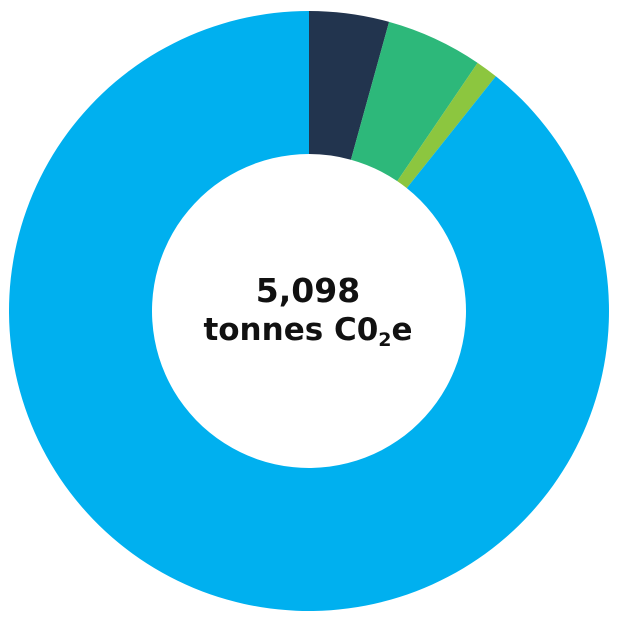 Image resolution: width=617 pixels, height=622 pixels. What do you see at coordinates (308, 290) in the screenshot?
I see `total-emissions-value: 5,098` at bounding box center [308, 290].